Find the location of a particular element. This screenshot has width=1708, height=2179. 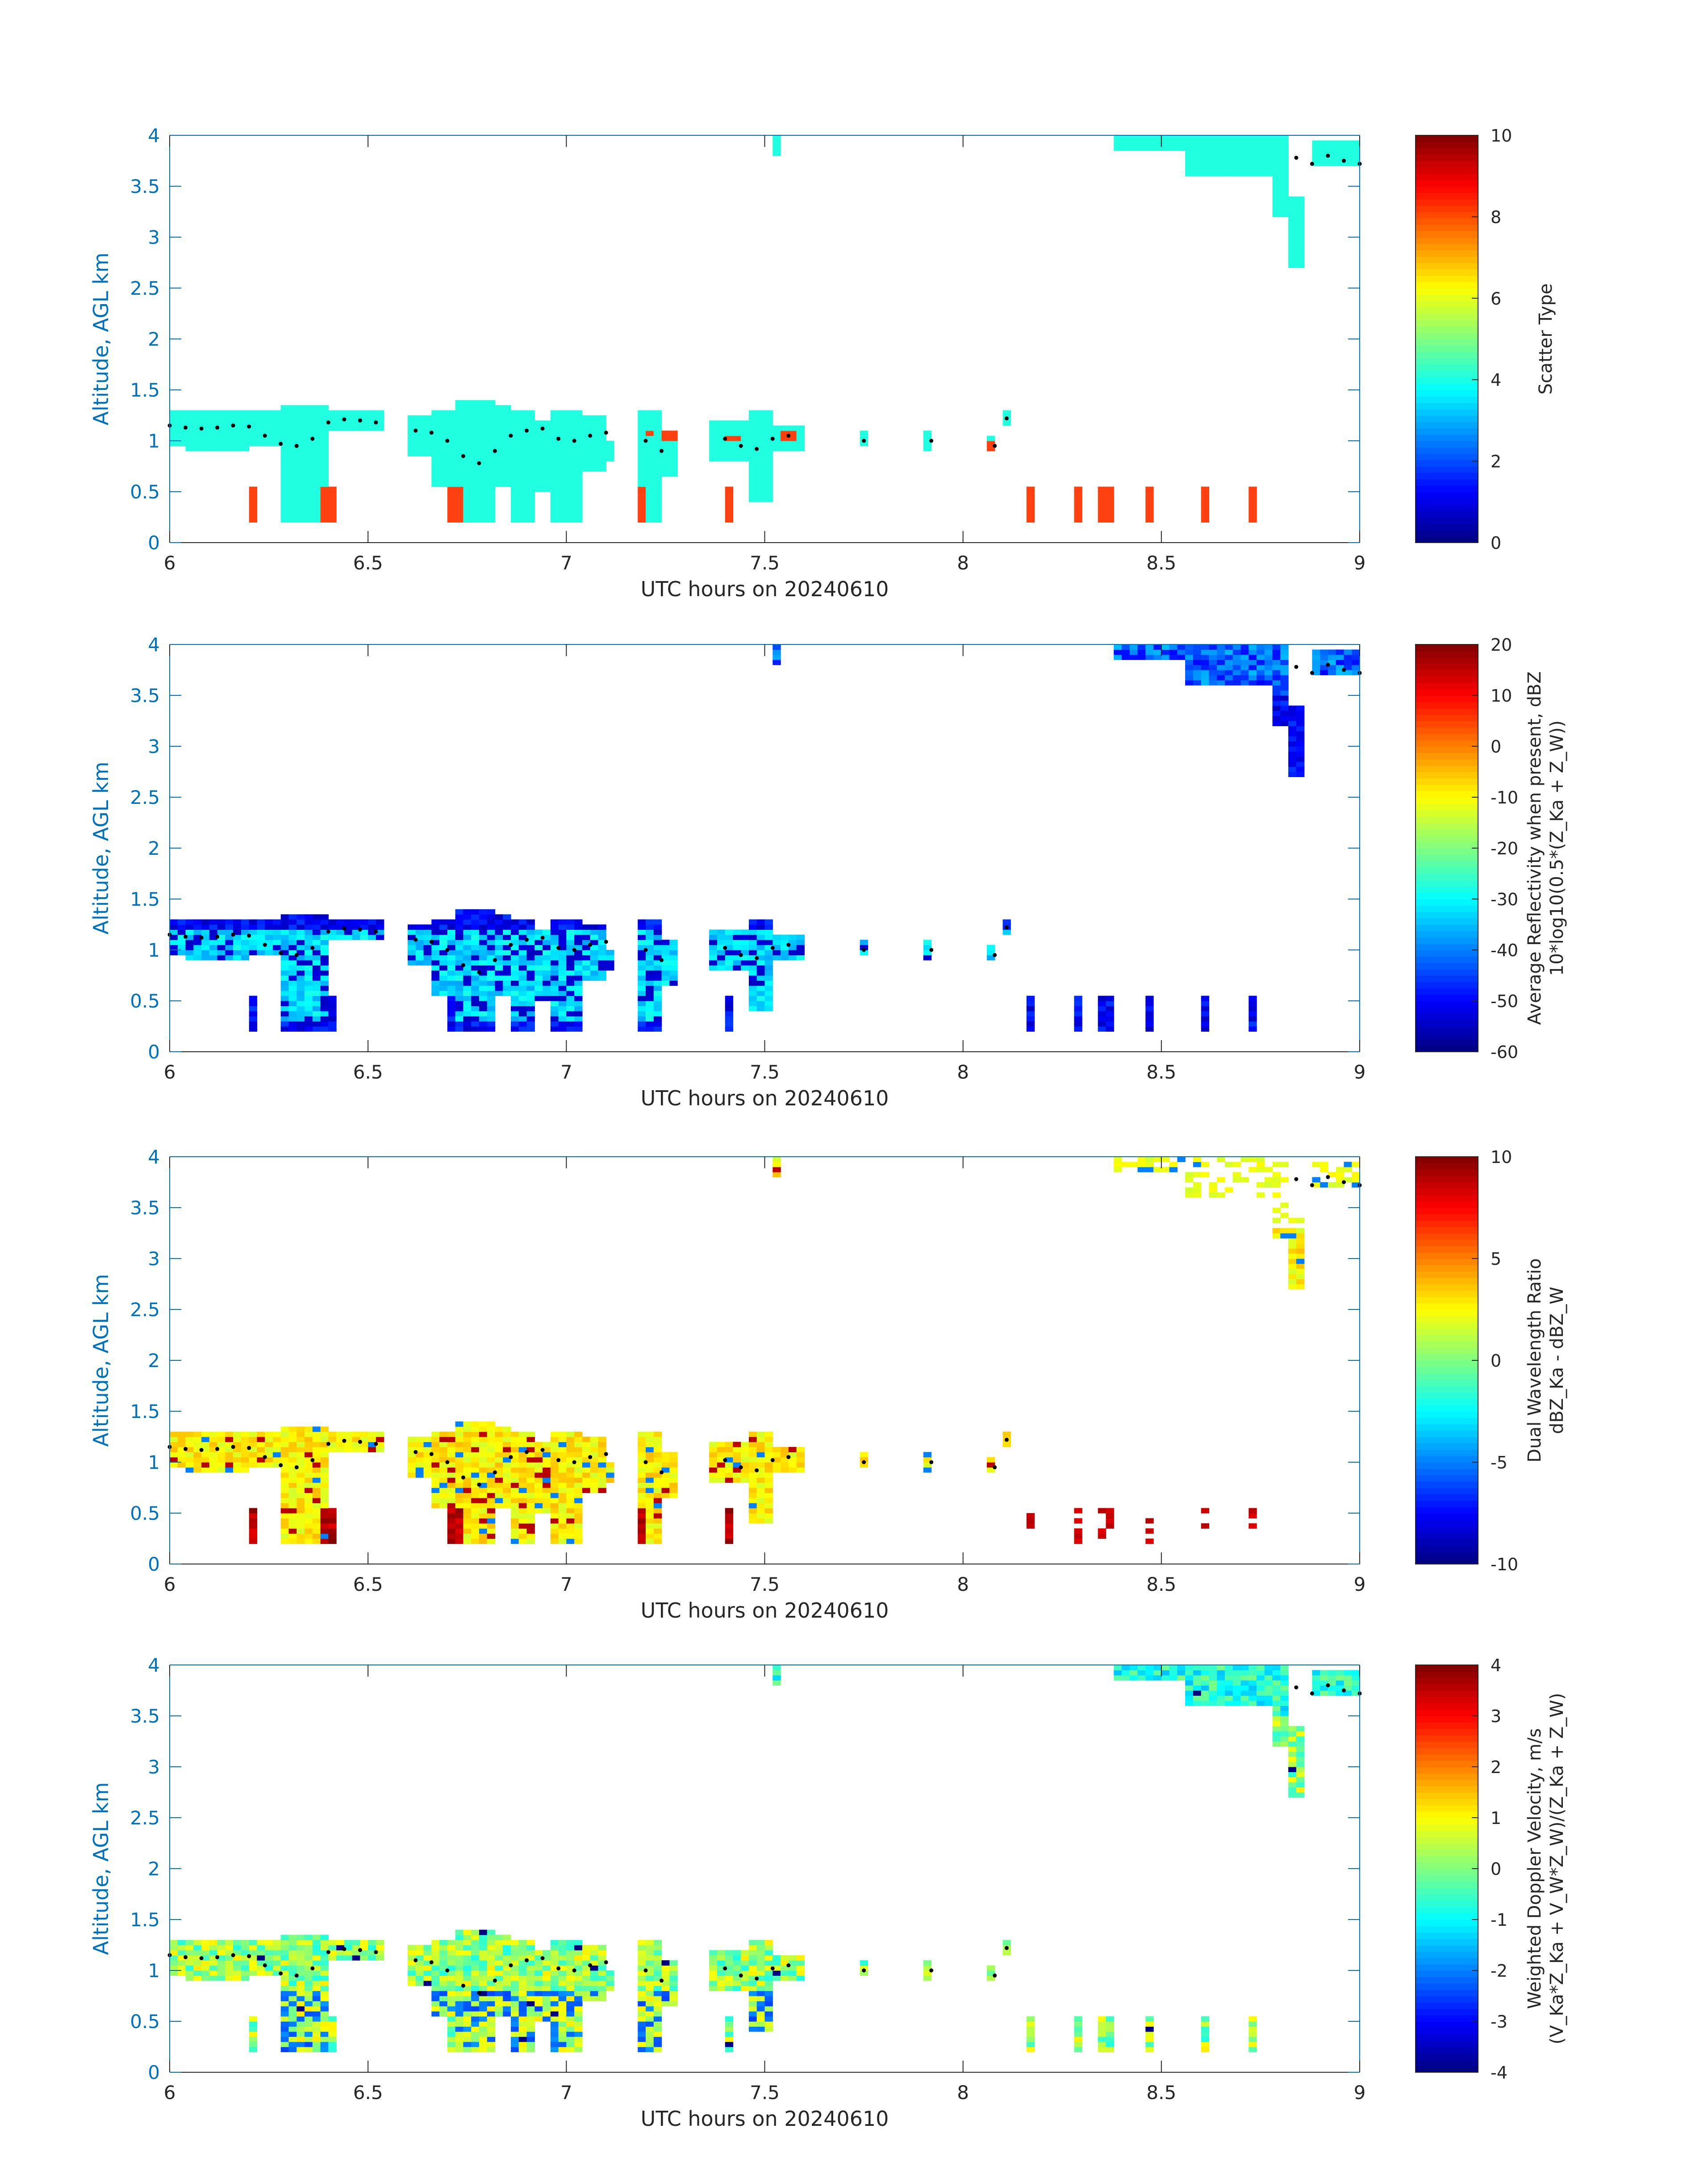

x-tick-label: 8.5 is located at coordinates (1161, 1584).